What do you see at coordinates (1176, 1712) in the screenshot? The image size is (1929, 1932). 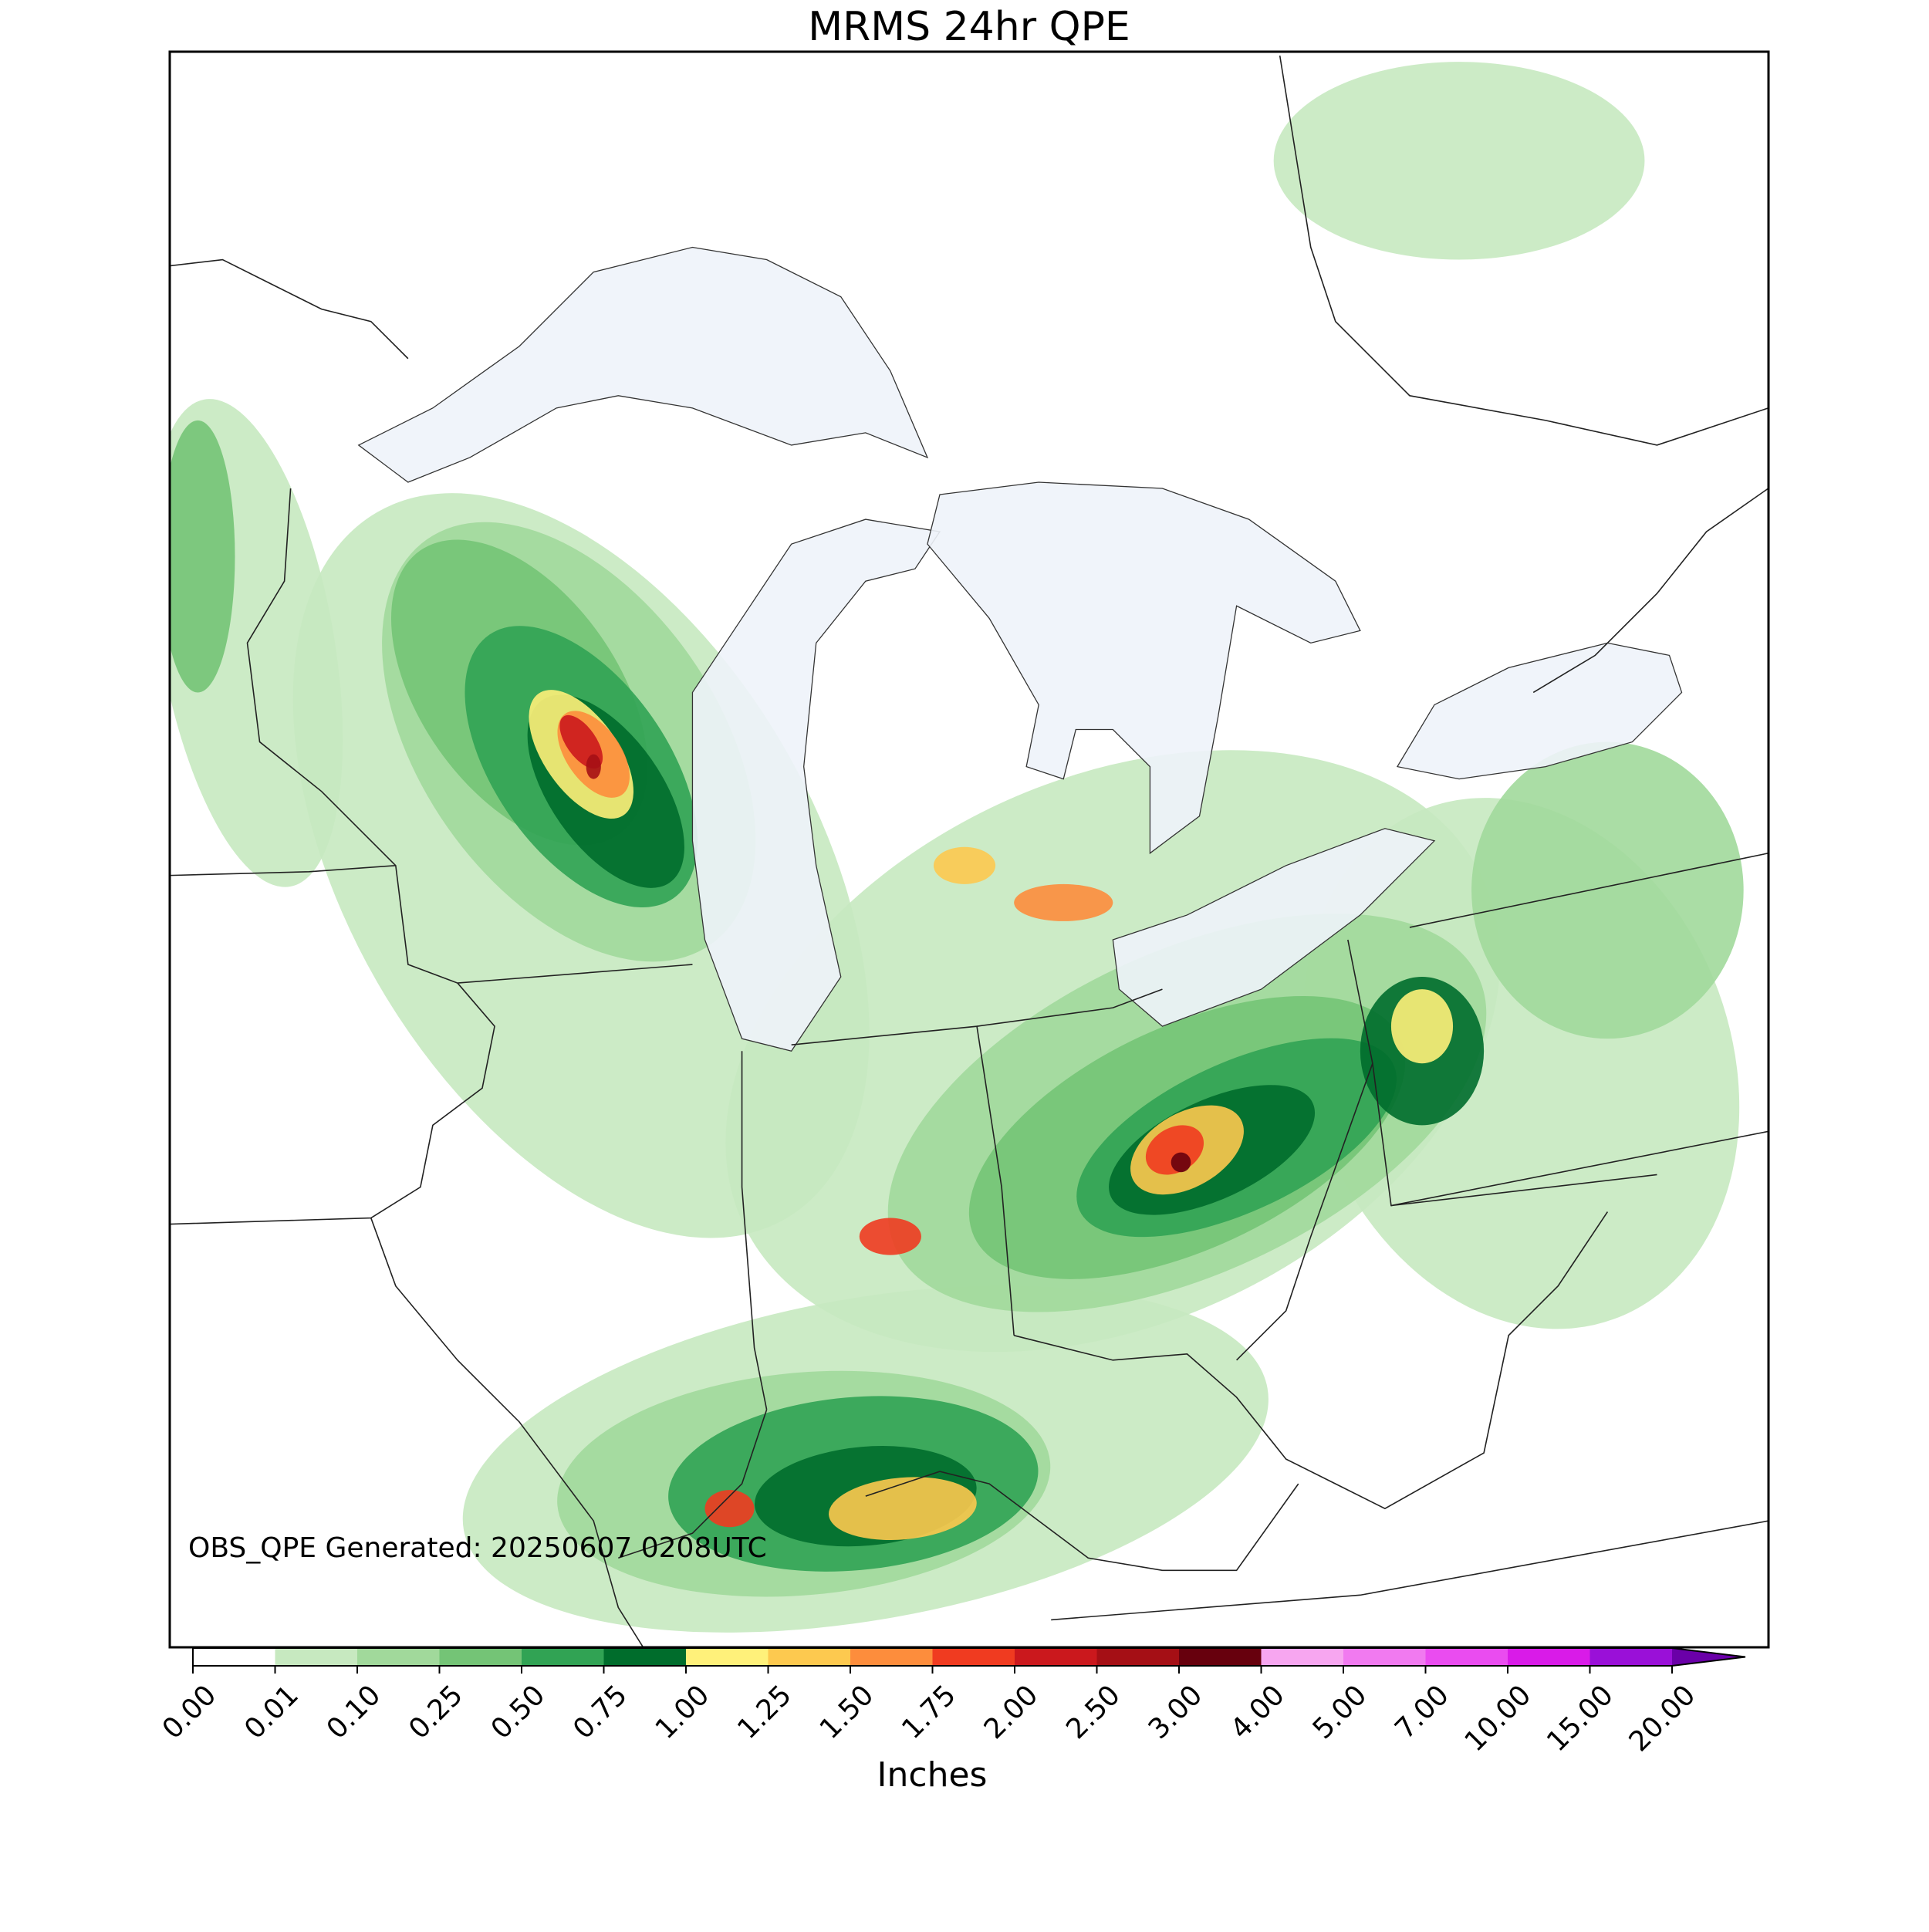 I see `colorbar-tick-label: 3.00` at bounding box center [1176, 1712].